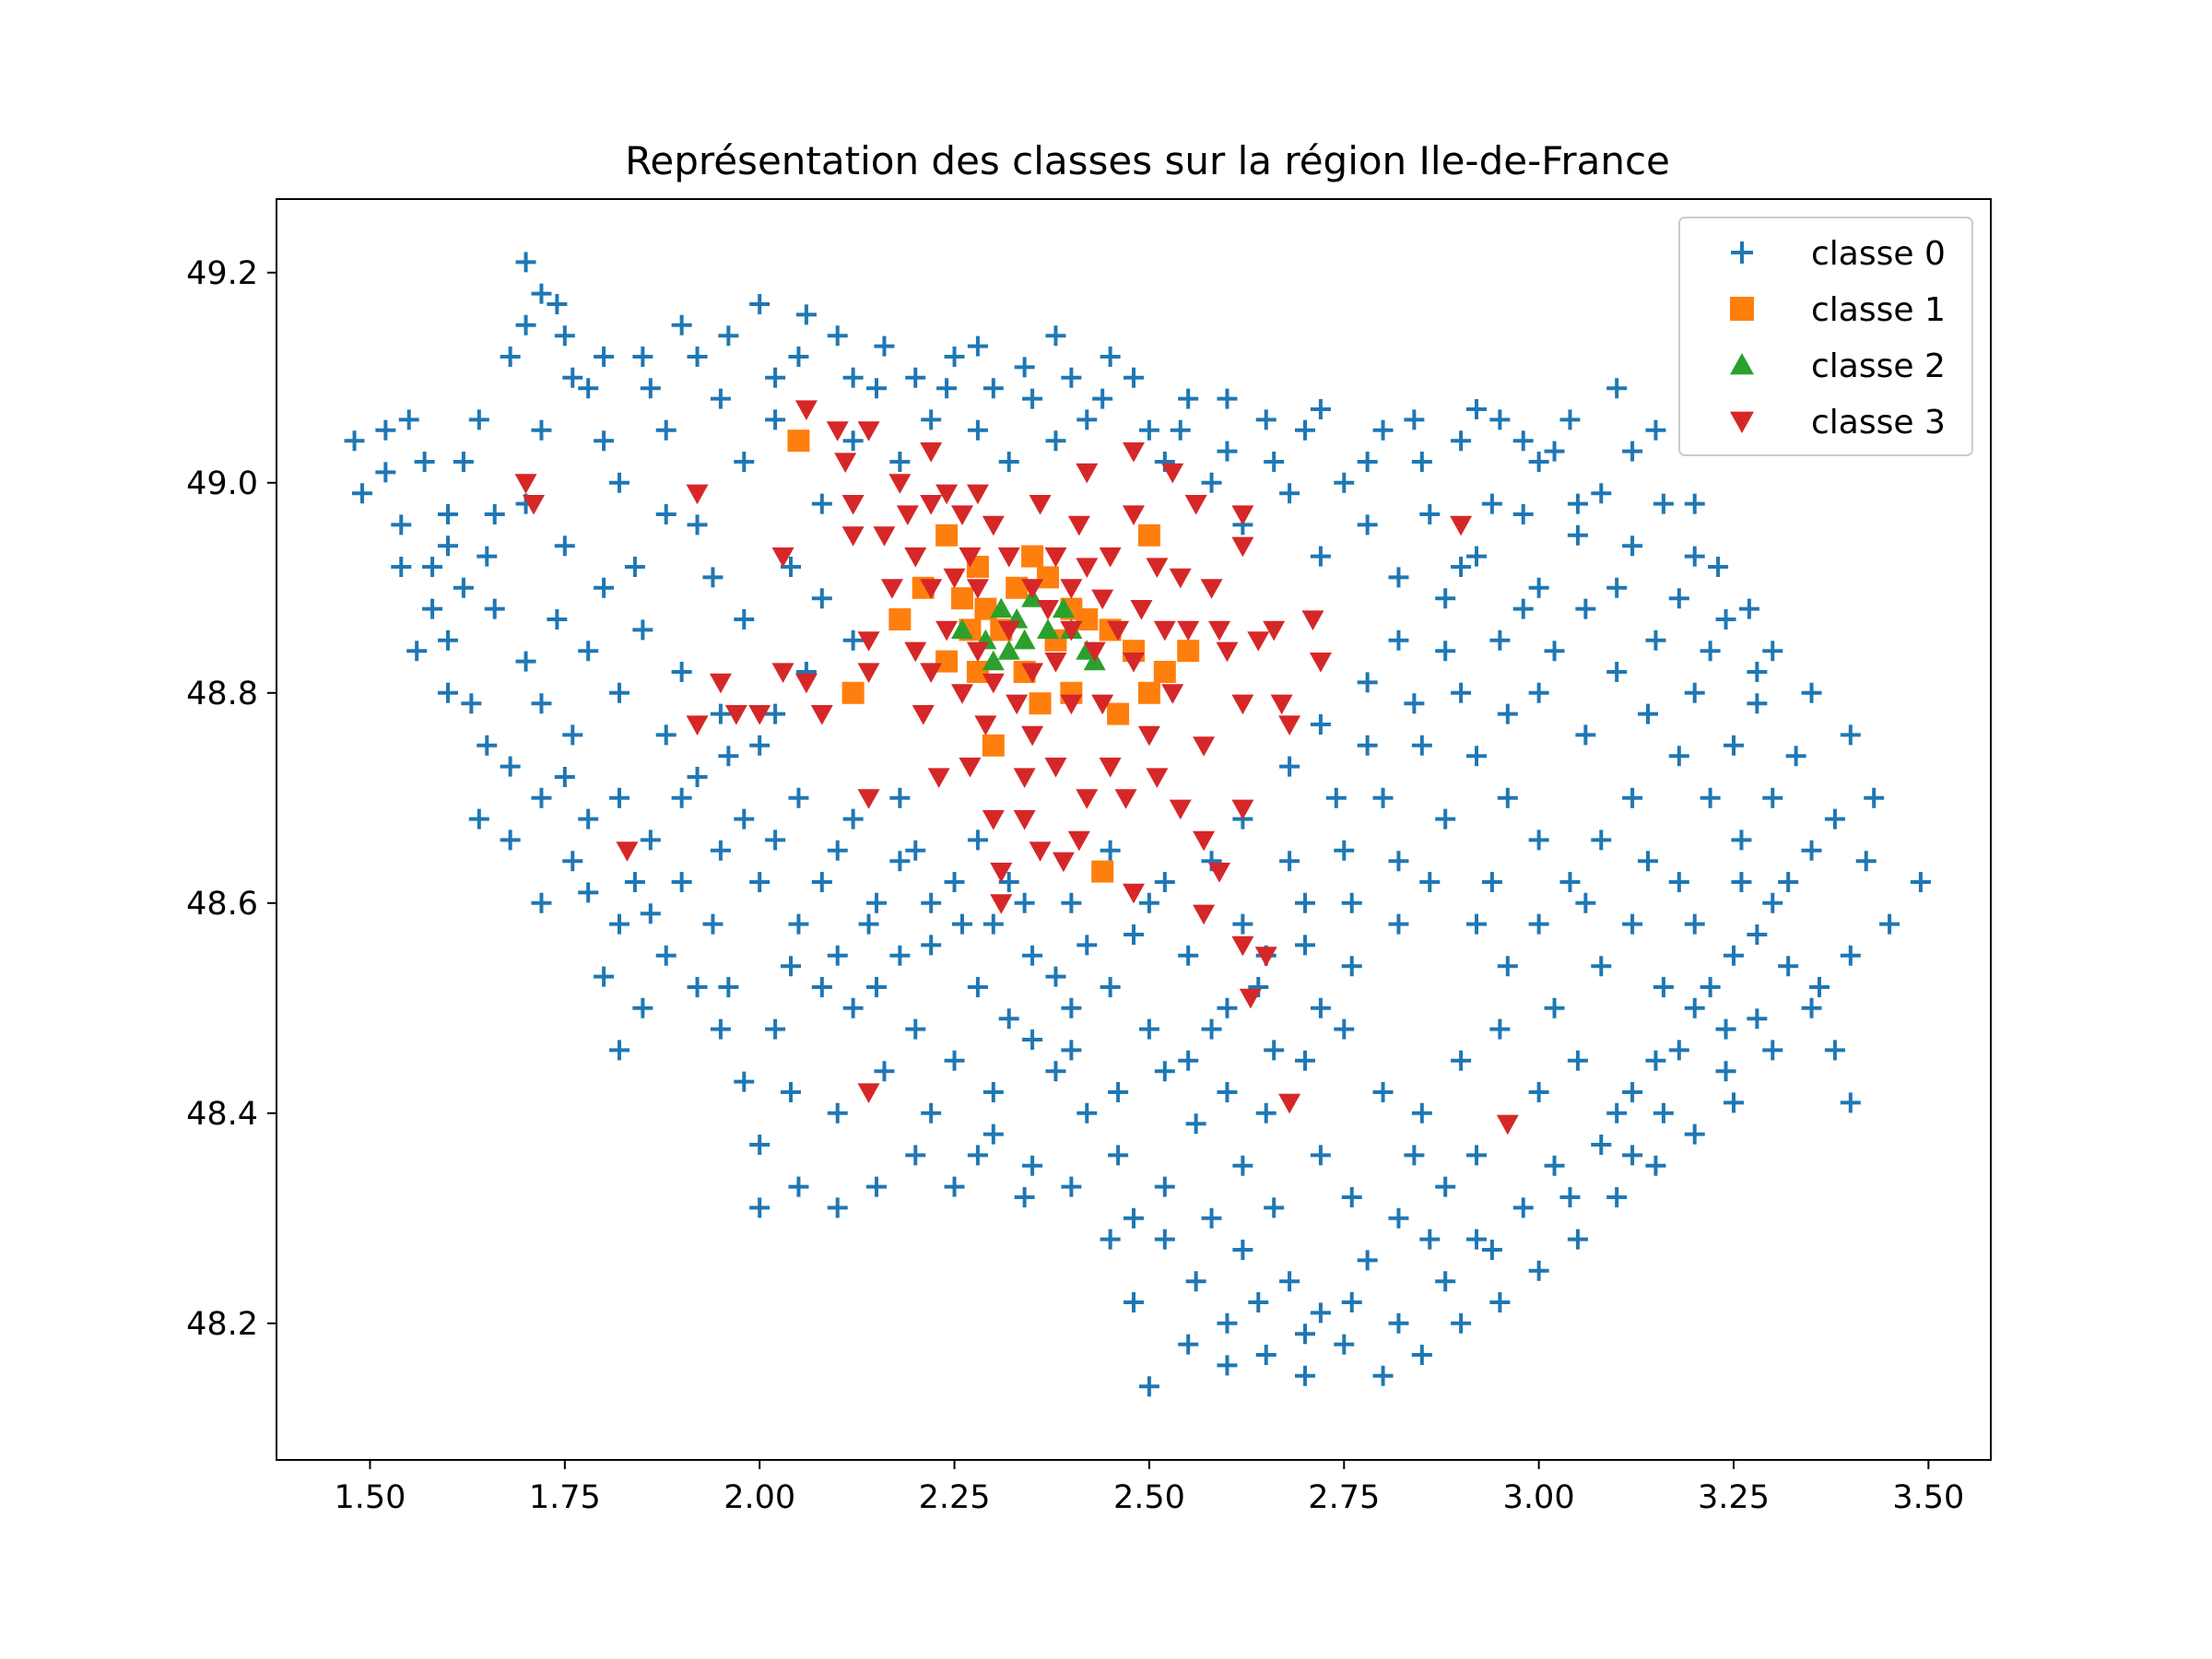  I want to click on y-tick-label: 48.4, so click(222, 1114).